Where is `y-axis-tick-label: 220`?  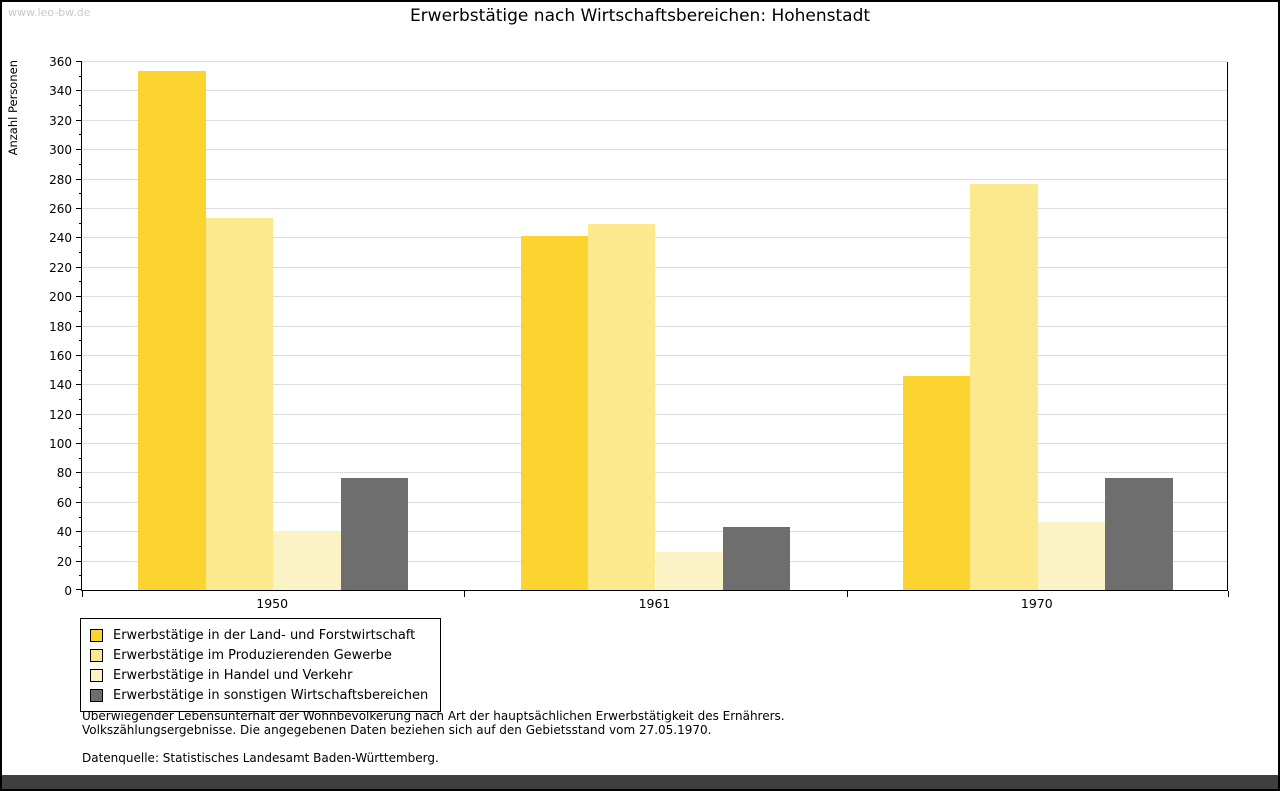
y-axis-tick-label: 220 is located at coordinates (60, 267).